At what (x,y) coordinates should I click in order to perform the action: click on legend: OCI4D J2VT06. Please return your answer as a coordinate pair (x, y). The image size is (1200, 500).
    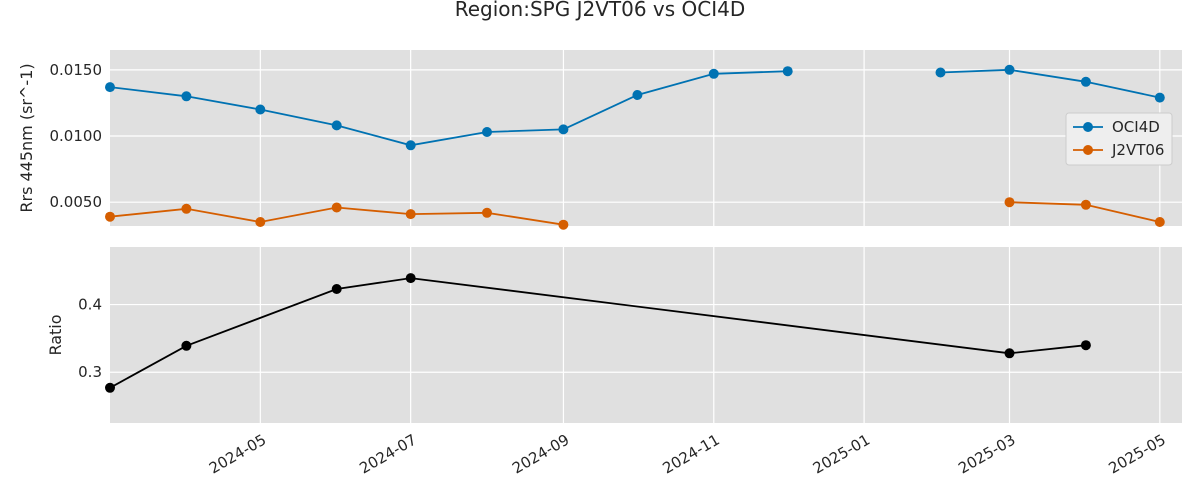
    Looking at the image, I should click on (1119, 139).